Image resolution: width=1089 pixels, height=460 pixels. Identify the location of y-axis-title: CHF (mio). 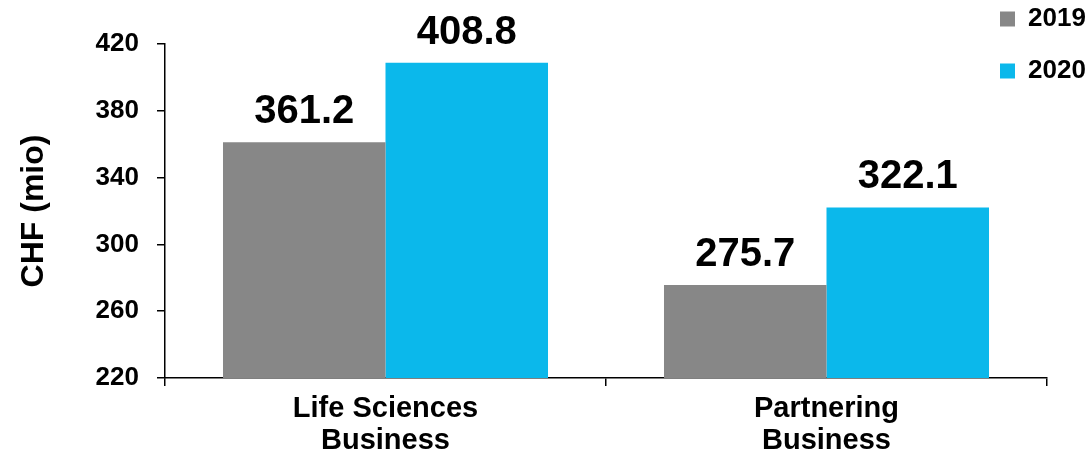
(32, 211).